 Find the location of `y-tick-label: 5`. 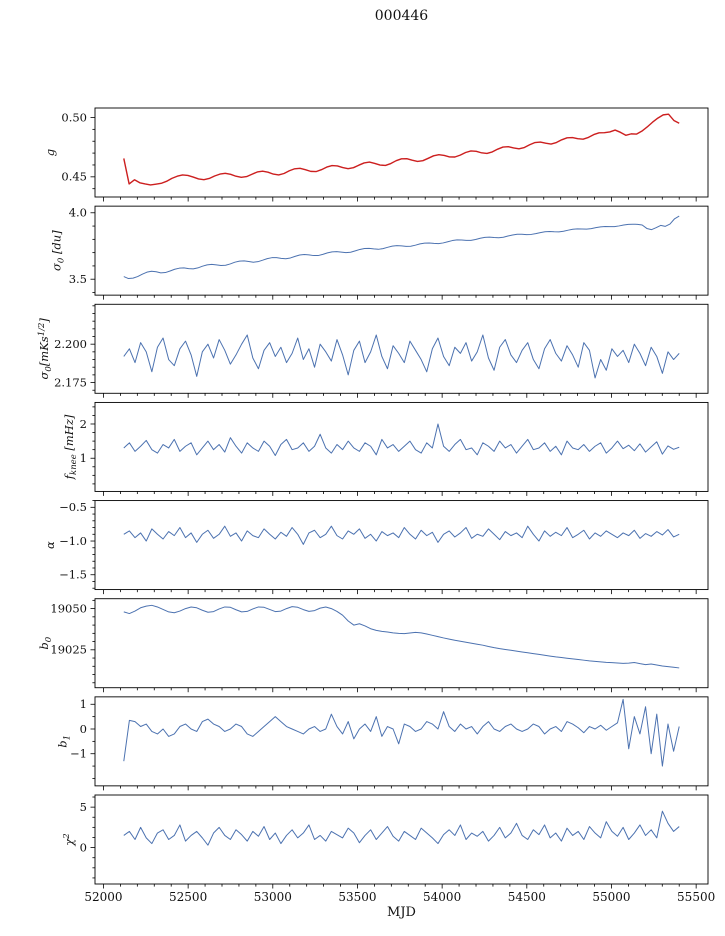

y-tick-label: 5 is located at coordinates (83, 807).